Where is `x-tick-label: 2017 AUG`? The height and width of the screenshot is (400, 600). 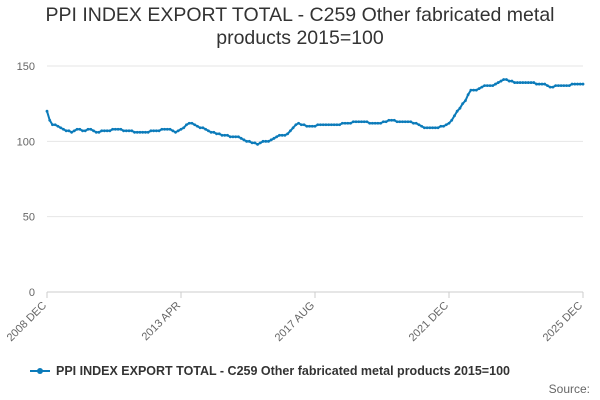
x-tick-label: 2017 AUG is located at coordinates (295, 322).